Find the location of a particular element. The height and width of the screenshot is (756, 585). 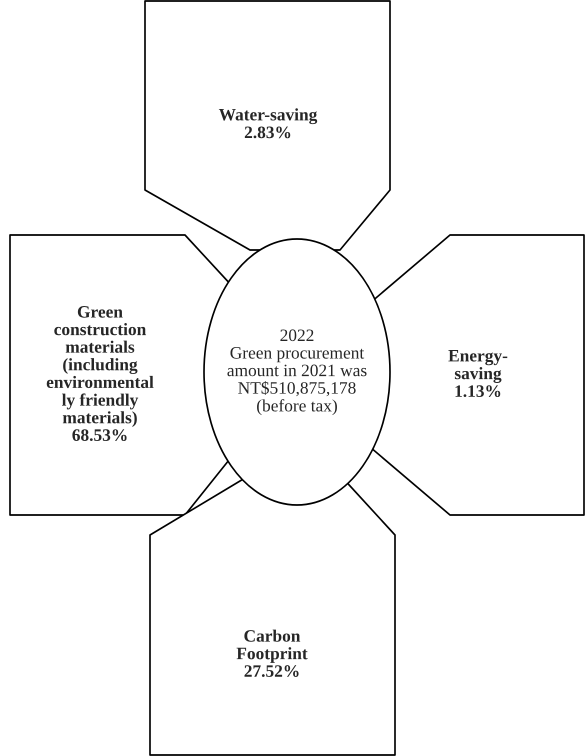

category-label: Water-saving is located at coordinates (268, 116).